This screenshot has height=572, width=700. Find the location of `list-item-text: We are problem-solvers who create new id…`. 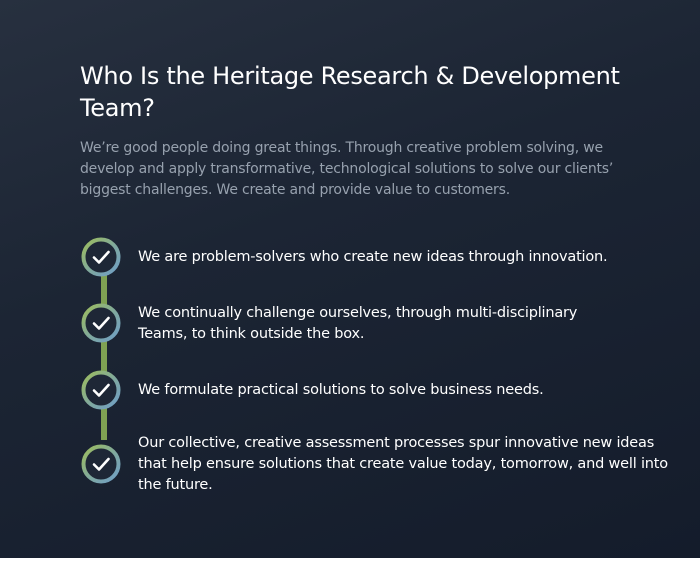

list-item-text: We are problem-solvers who create new id… is located at coordinates (373, 257).